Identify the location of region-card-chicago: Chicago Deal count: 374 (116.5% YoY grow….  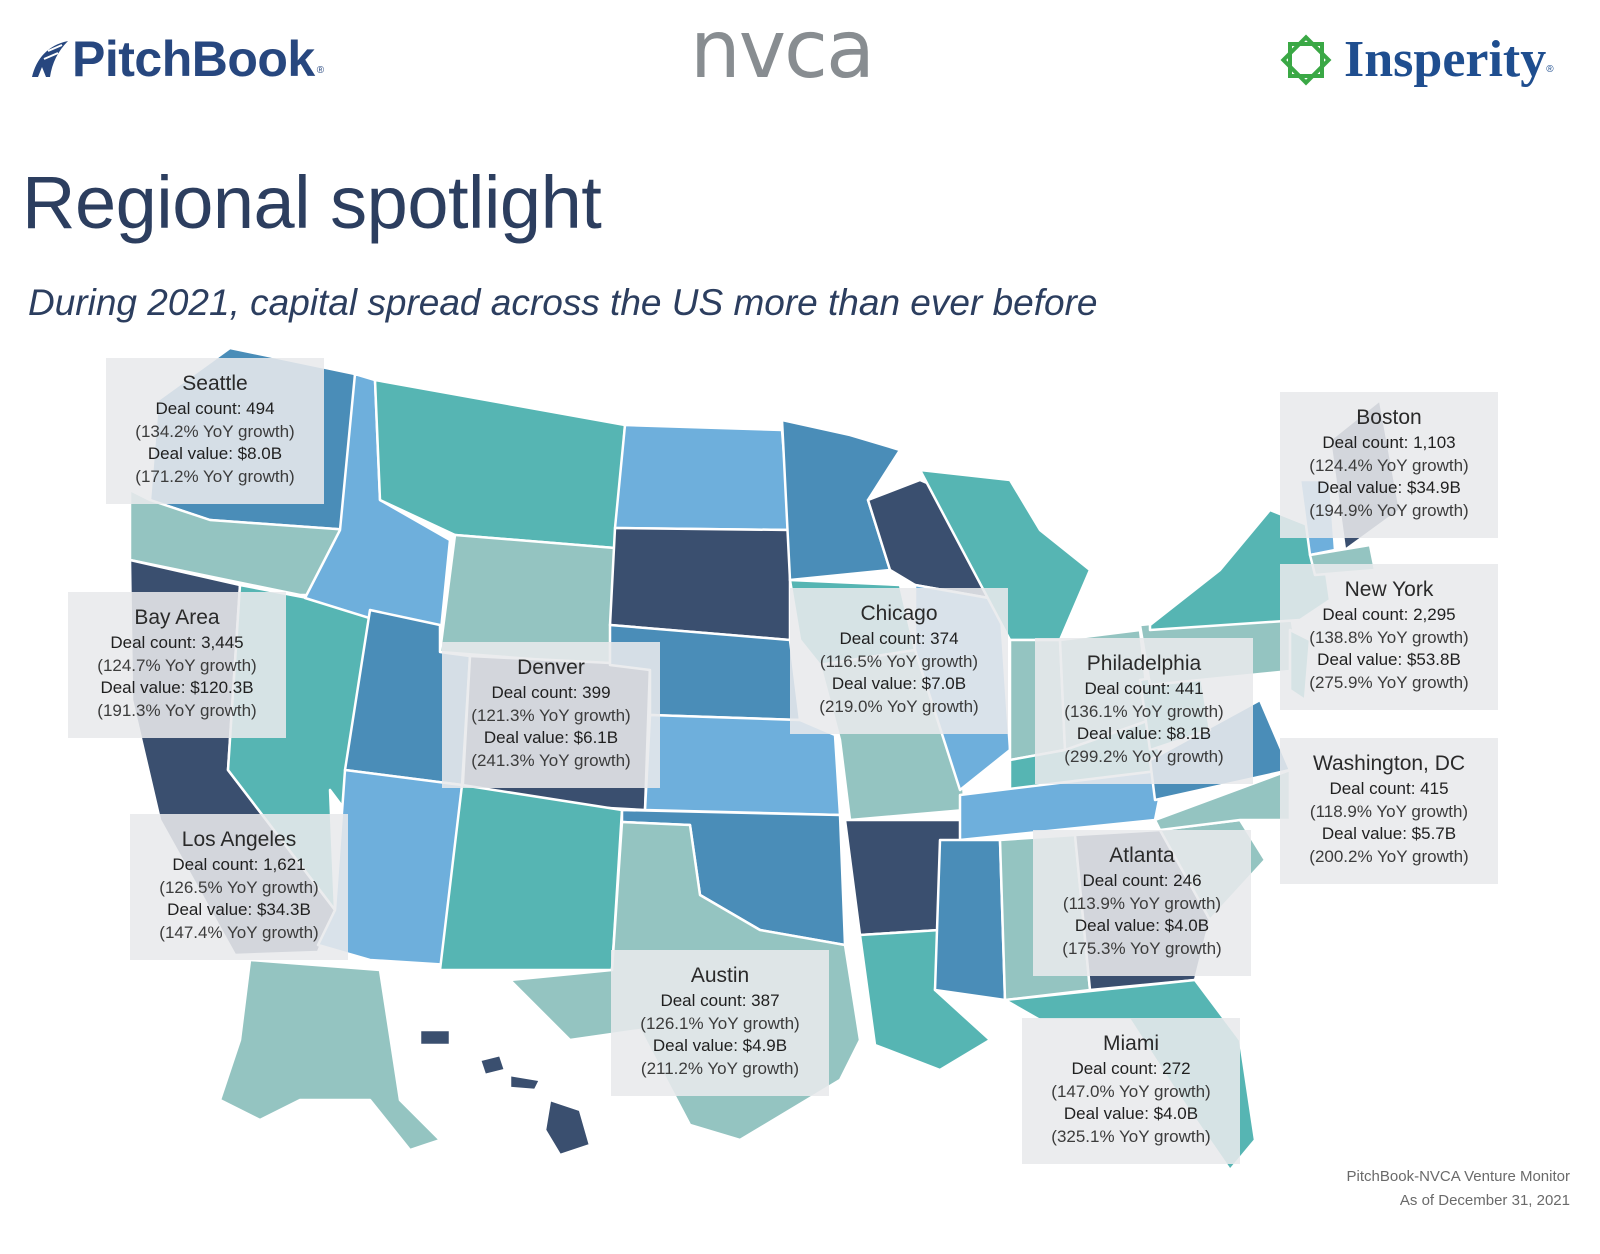
(899, 661).